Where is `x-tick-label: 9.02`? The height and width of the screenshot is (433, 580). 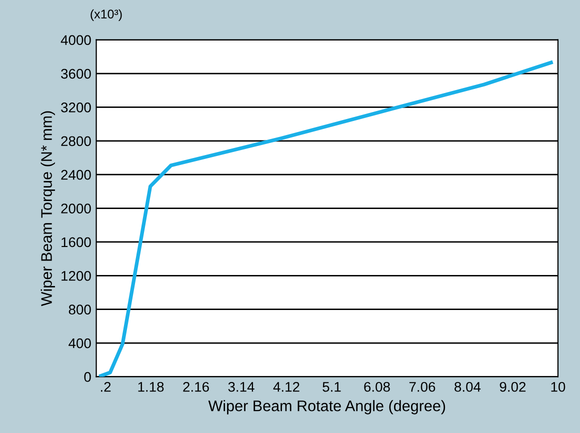
x-tick-label: 9.02 is located at coordinates (513, 387).